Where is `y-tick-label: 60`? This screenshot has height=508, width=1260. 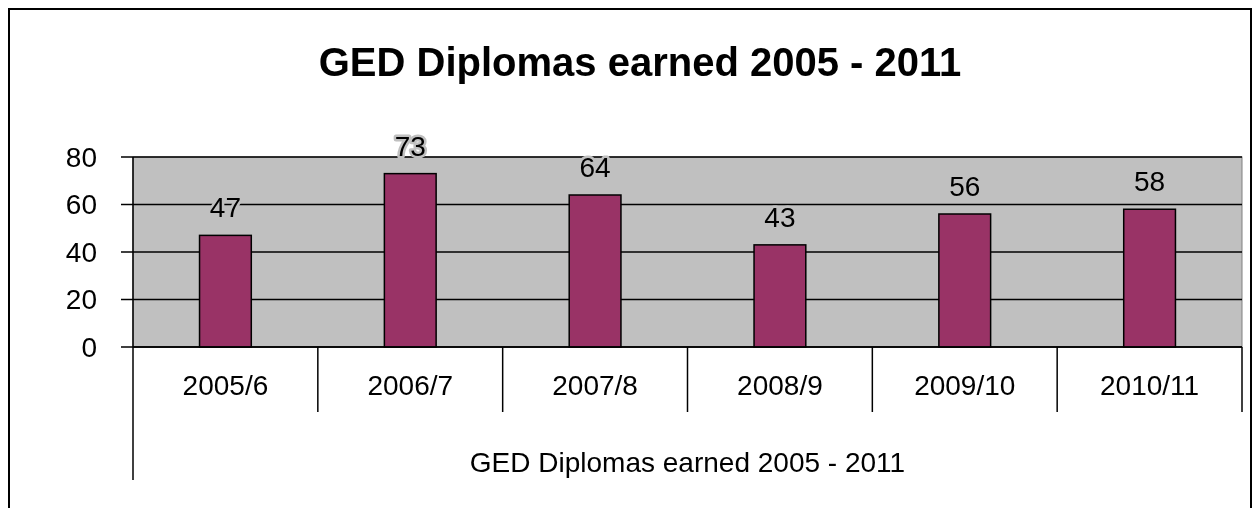 y-tick-label: 60 is located at coordinates (81, 205).